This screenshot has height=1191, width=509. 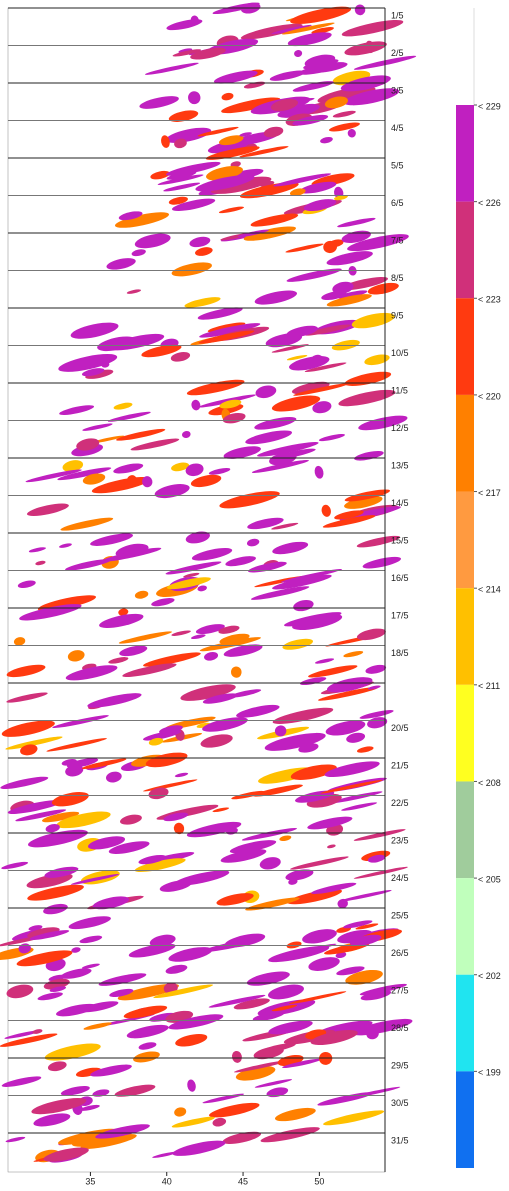 What do you see at coordinates (400, 803) in the screenshot?
I see `row-label: 22/5` at bounding box center [400, 803].